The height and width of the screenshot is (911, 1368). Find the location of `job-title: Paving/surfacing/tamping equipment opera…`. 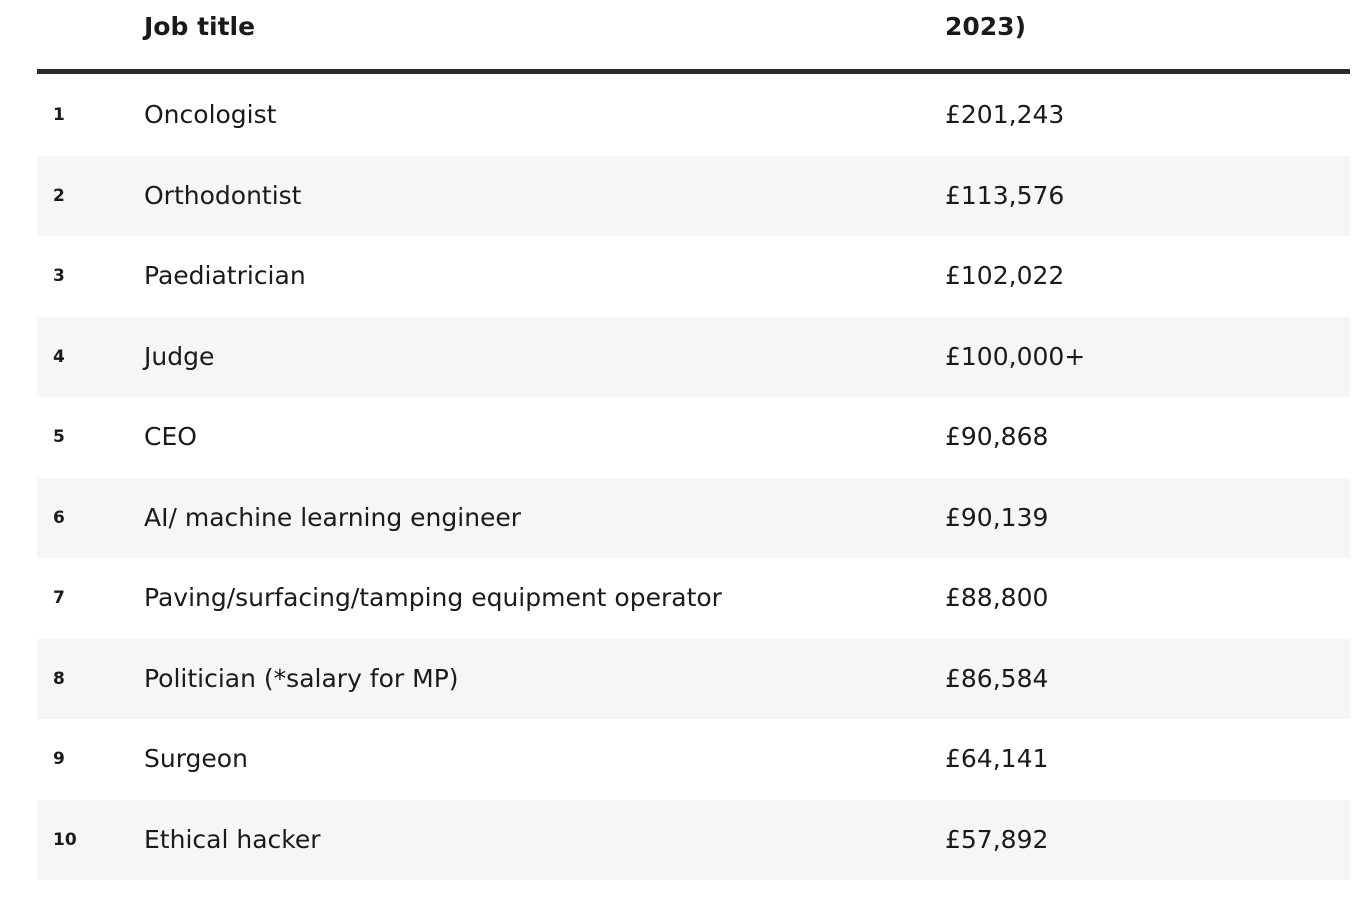

job-title: Paving/surfacing/tamping equipment opera… is located at coordinates (433, 597).